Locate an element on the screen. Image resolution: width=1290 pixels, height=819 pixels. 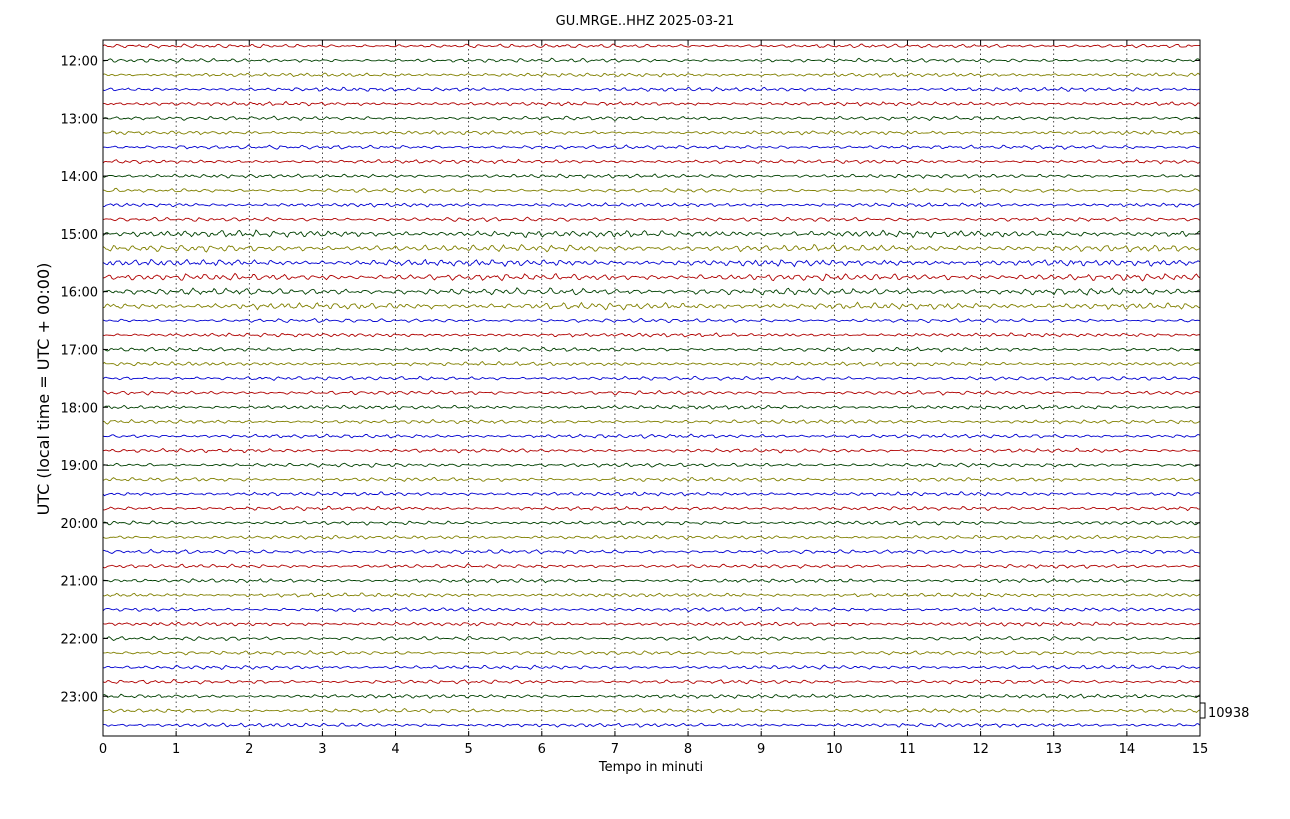
y-tick-label-6: 18:00 is located at coordinates (79, 408).